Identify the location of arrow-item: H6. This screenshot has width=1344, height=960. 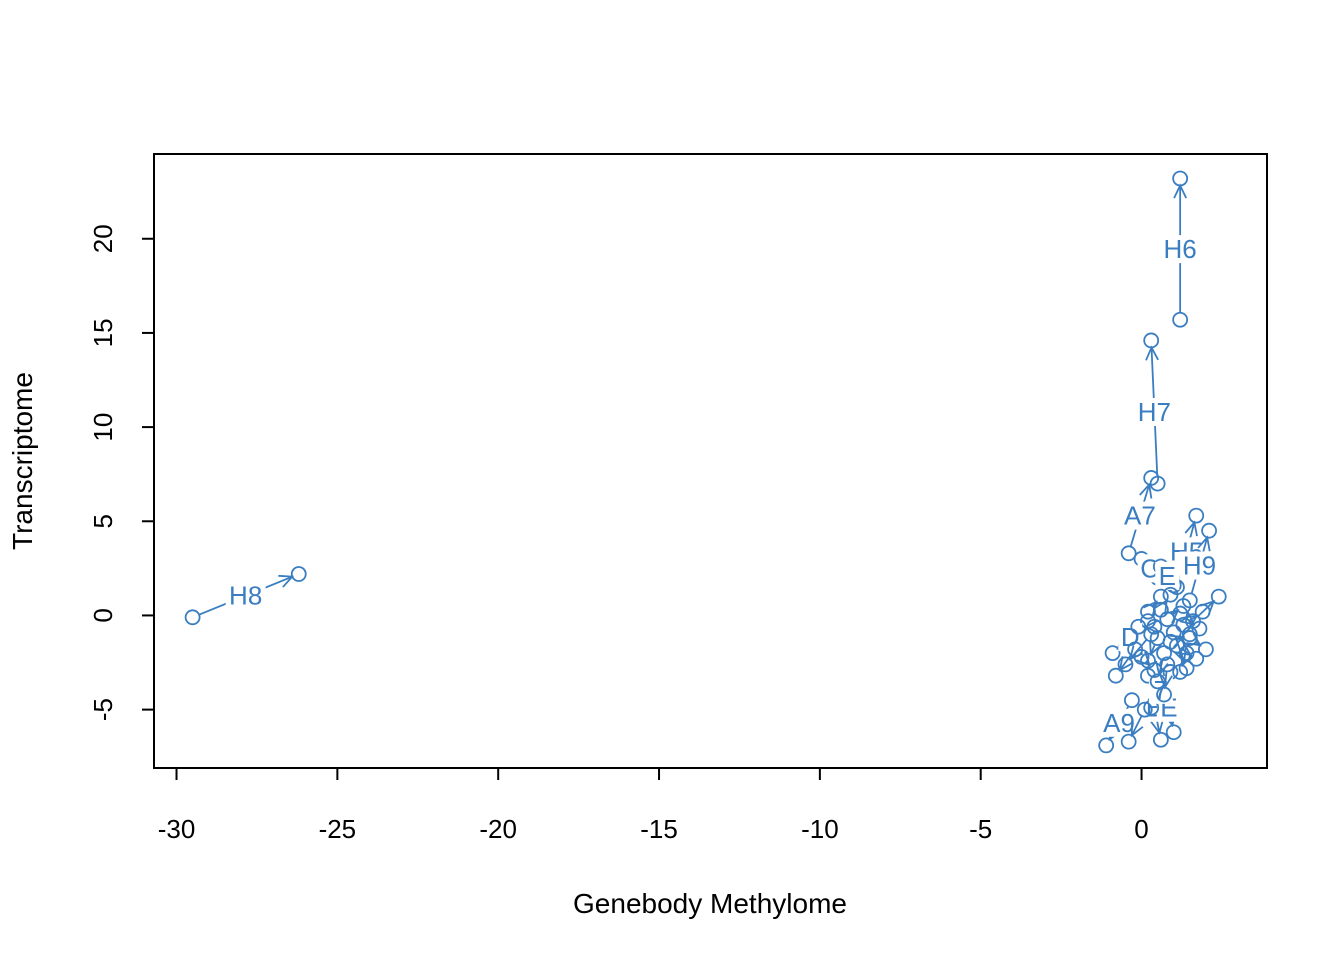
(1180, 249).